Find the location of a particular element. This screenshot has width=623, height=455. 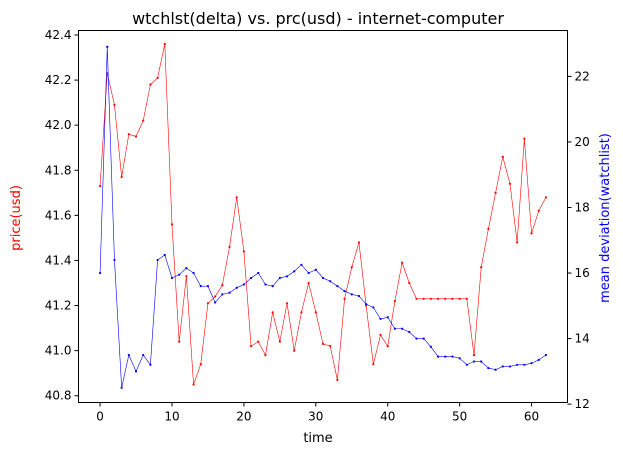

y-left-tick-label: 41.8 is located at coordinates (58, 170).